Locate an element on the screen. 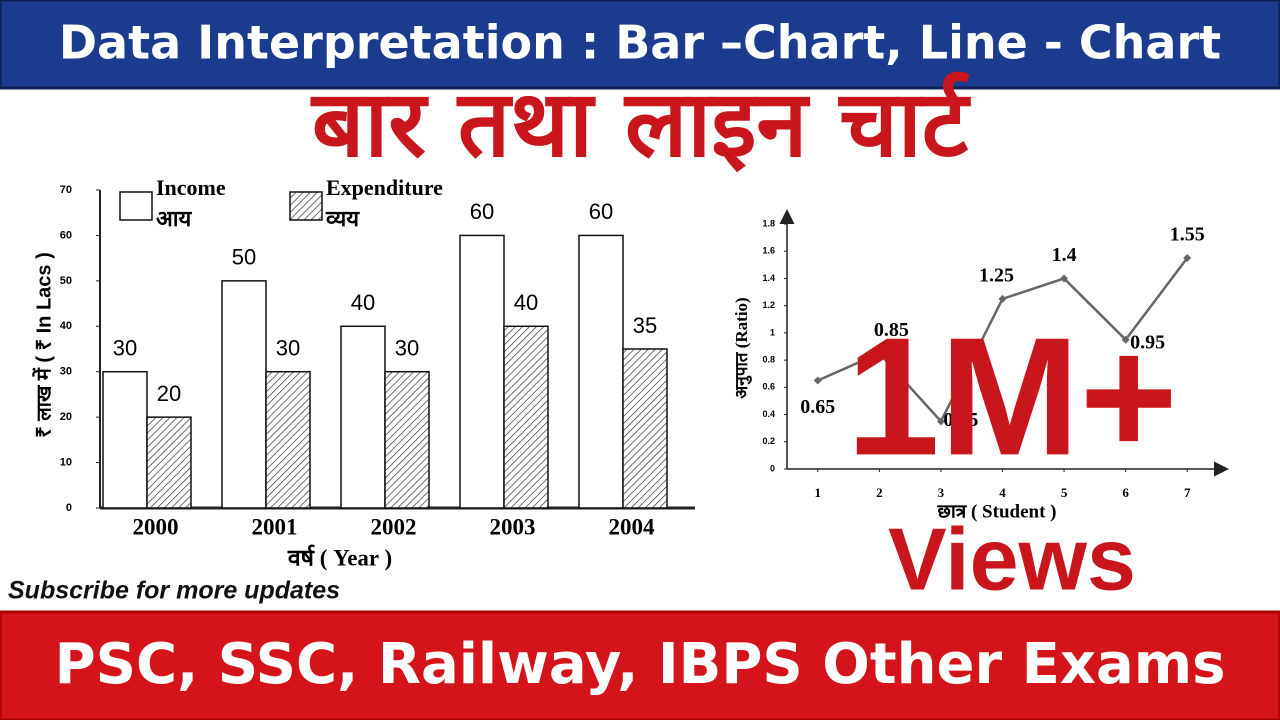 The image size is (1280, 720). y-tick-label: 50 is located at coordinates (66, 281).